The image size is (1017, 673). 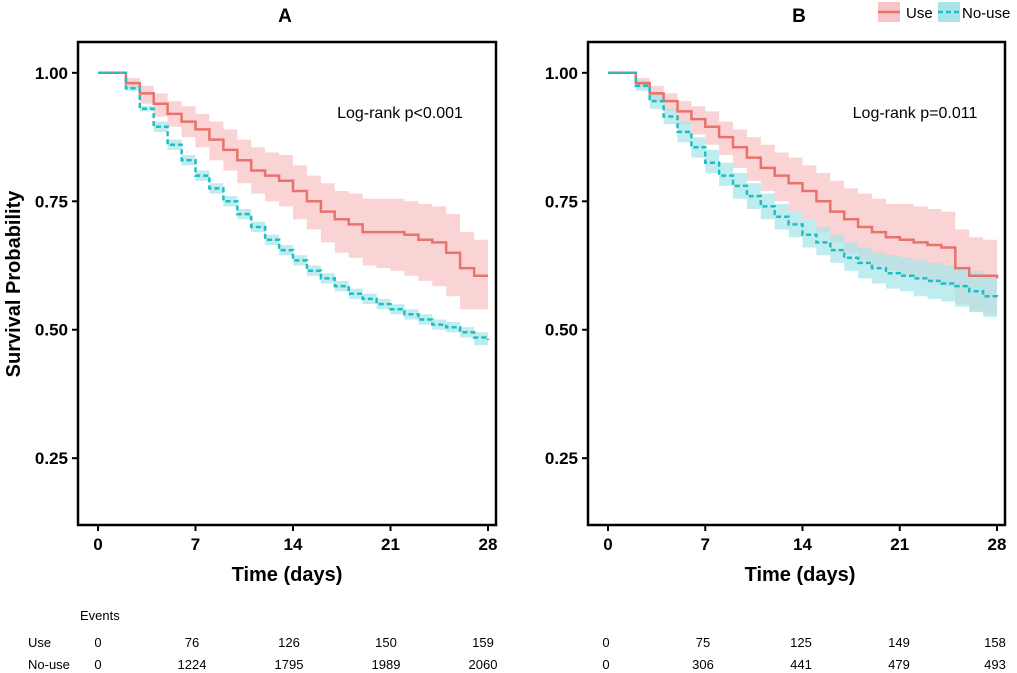 I want to click on events-table-title: Events, so click(x=100, y=615).